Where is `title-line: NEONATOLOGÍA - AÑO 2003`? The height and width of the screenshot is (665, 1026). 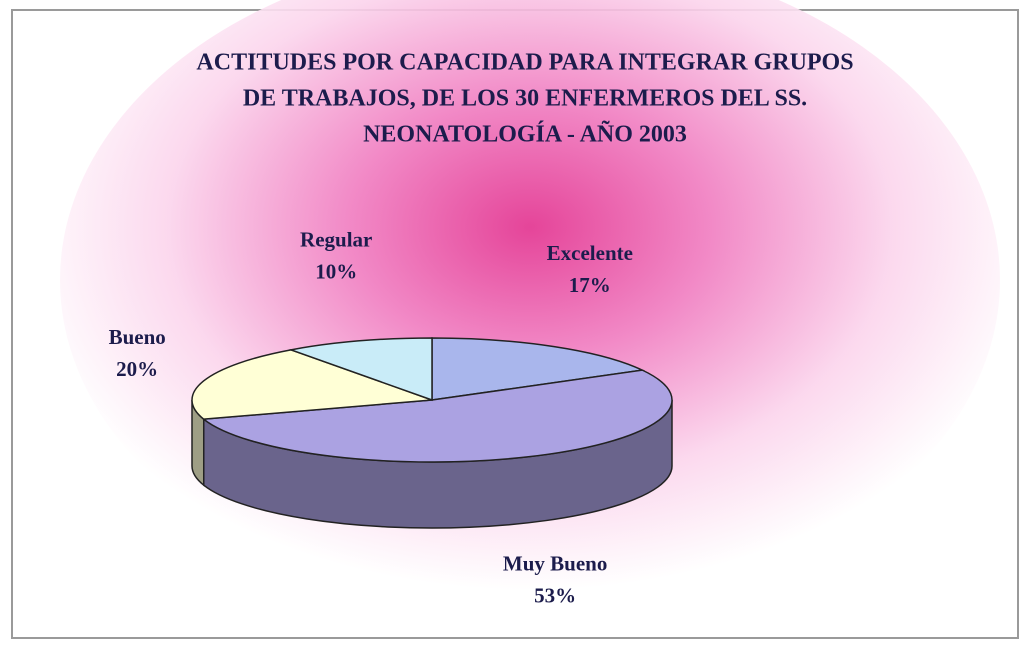
title-line: NEONATOLOGÍA - AÑO 2003 is located at coordinates (525, 135).